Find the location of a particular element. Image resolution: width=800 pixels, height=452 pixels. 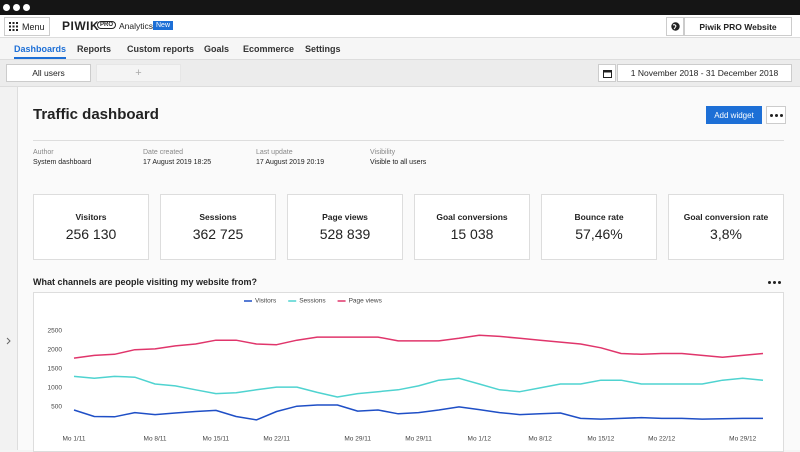

divider is located at coordinates (408, 140).